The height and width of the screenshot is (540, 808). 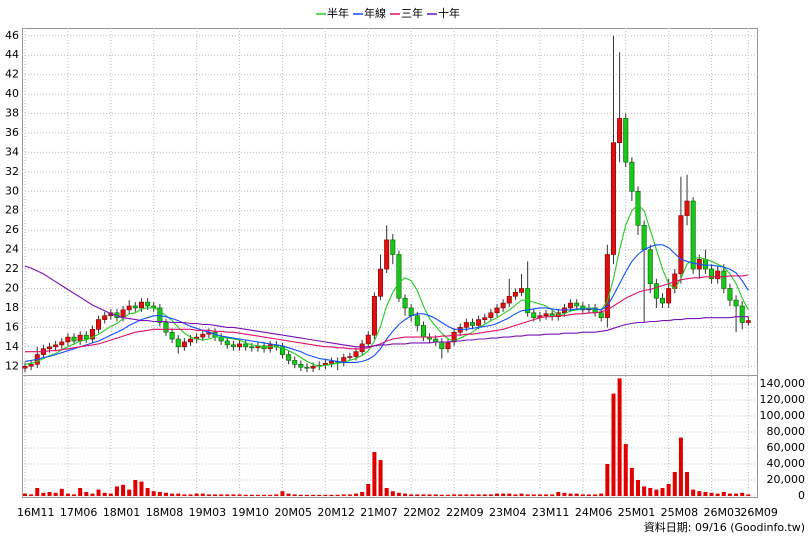 I want to click on x-tick-label: 22M09, so click(x=465, y=512).